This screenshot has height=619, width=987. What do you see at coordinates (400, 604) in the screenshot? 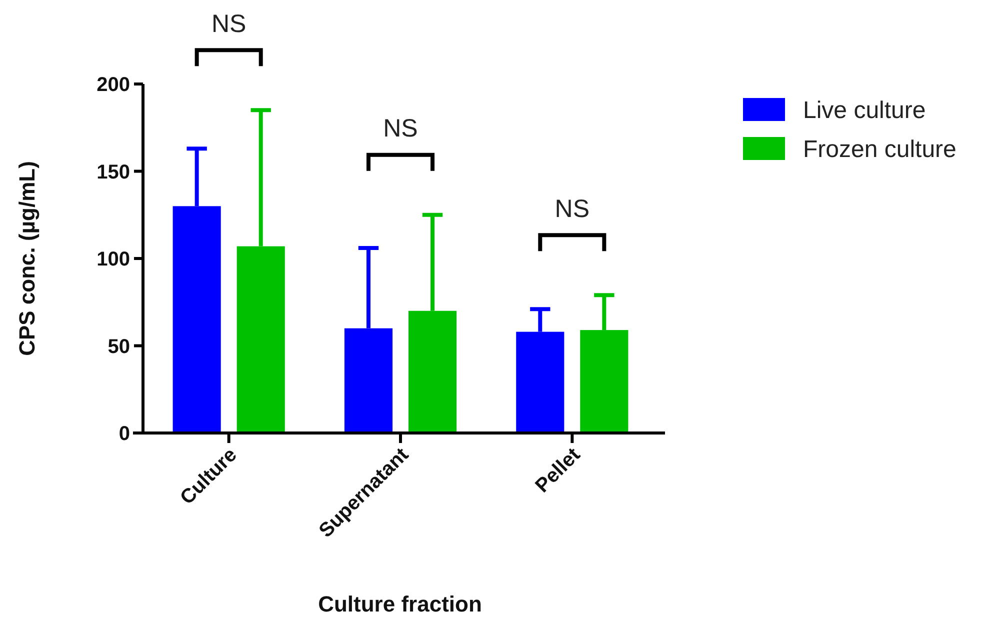
I see `x-axis-title: Culture fraction` at bounding box center [400, 604].